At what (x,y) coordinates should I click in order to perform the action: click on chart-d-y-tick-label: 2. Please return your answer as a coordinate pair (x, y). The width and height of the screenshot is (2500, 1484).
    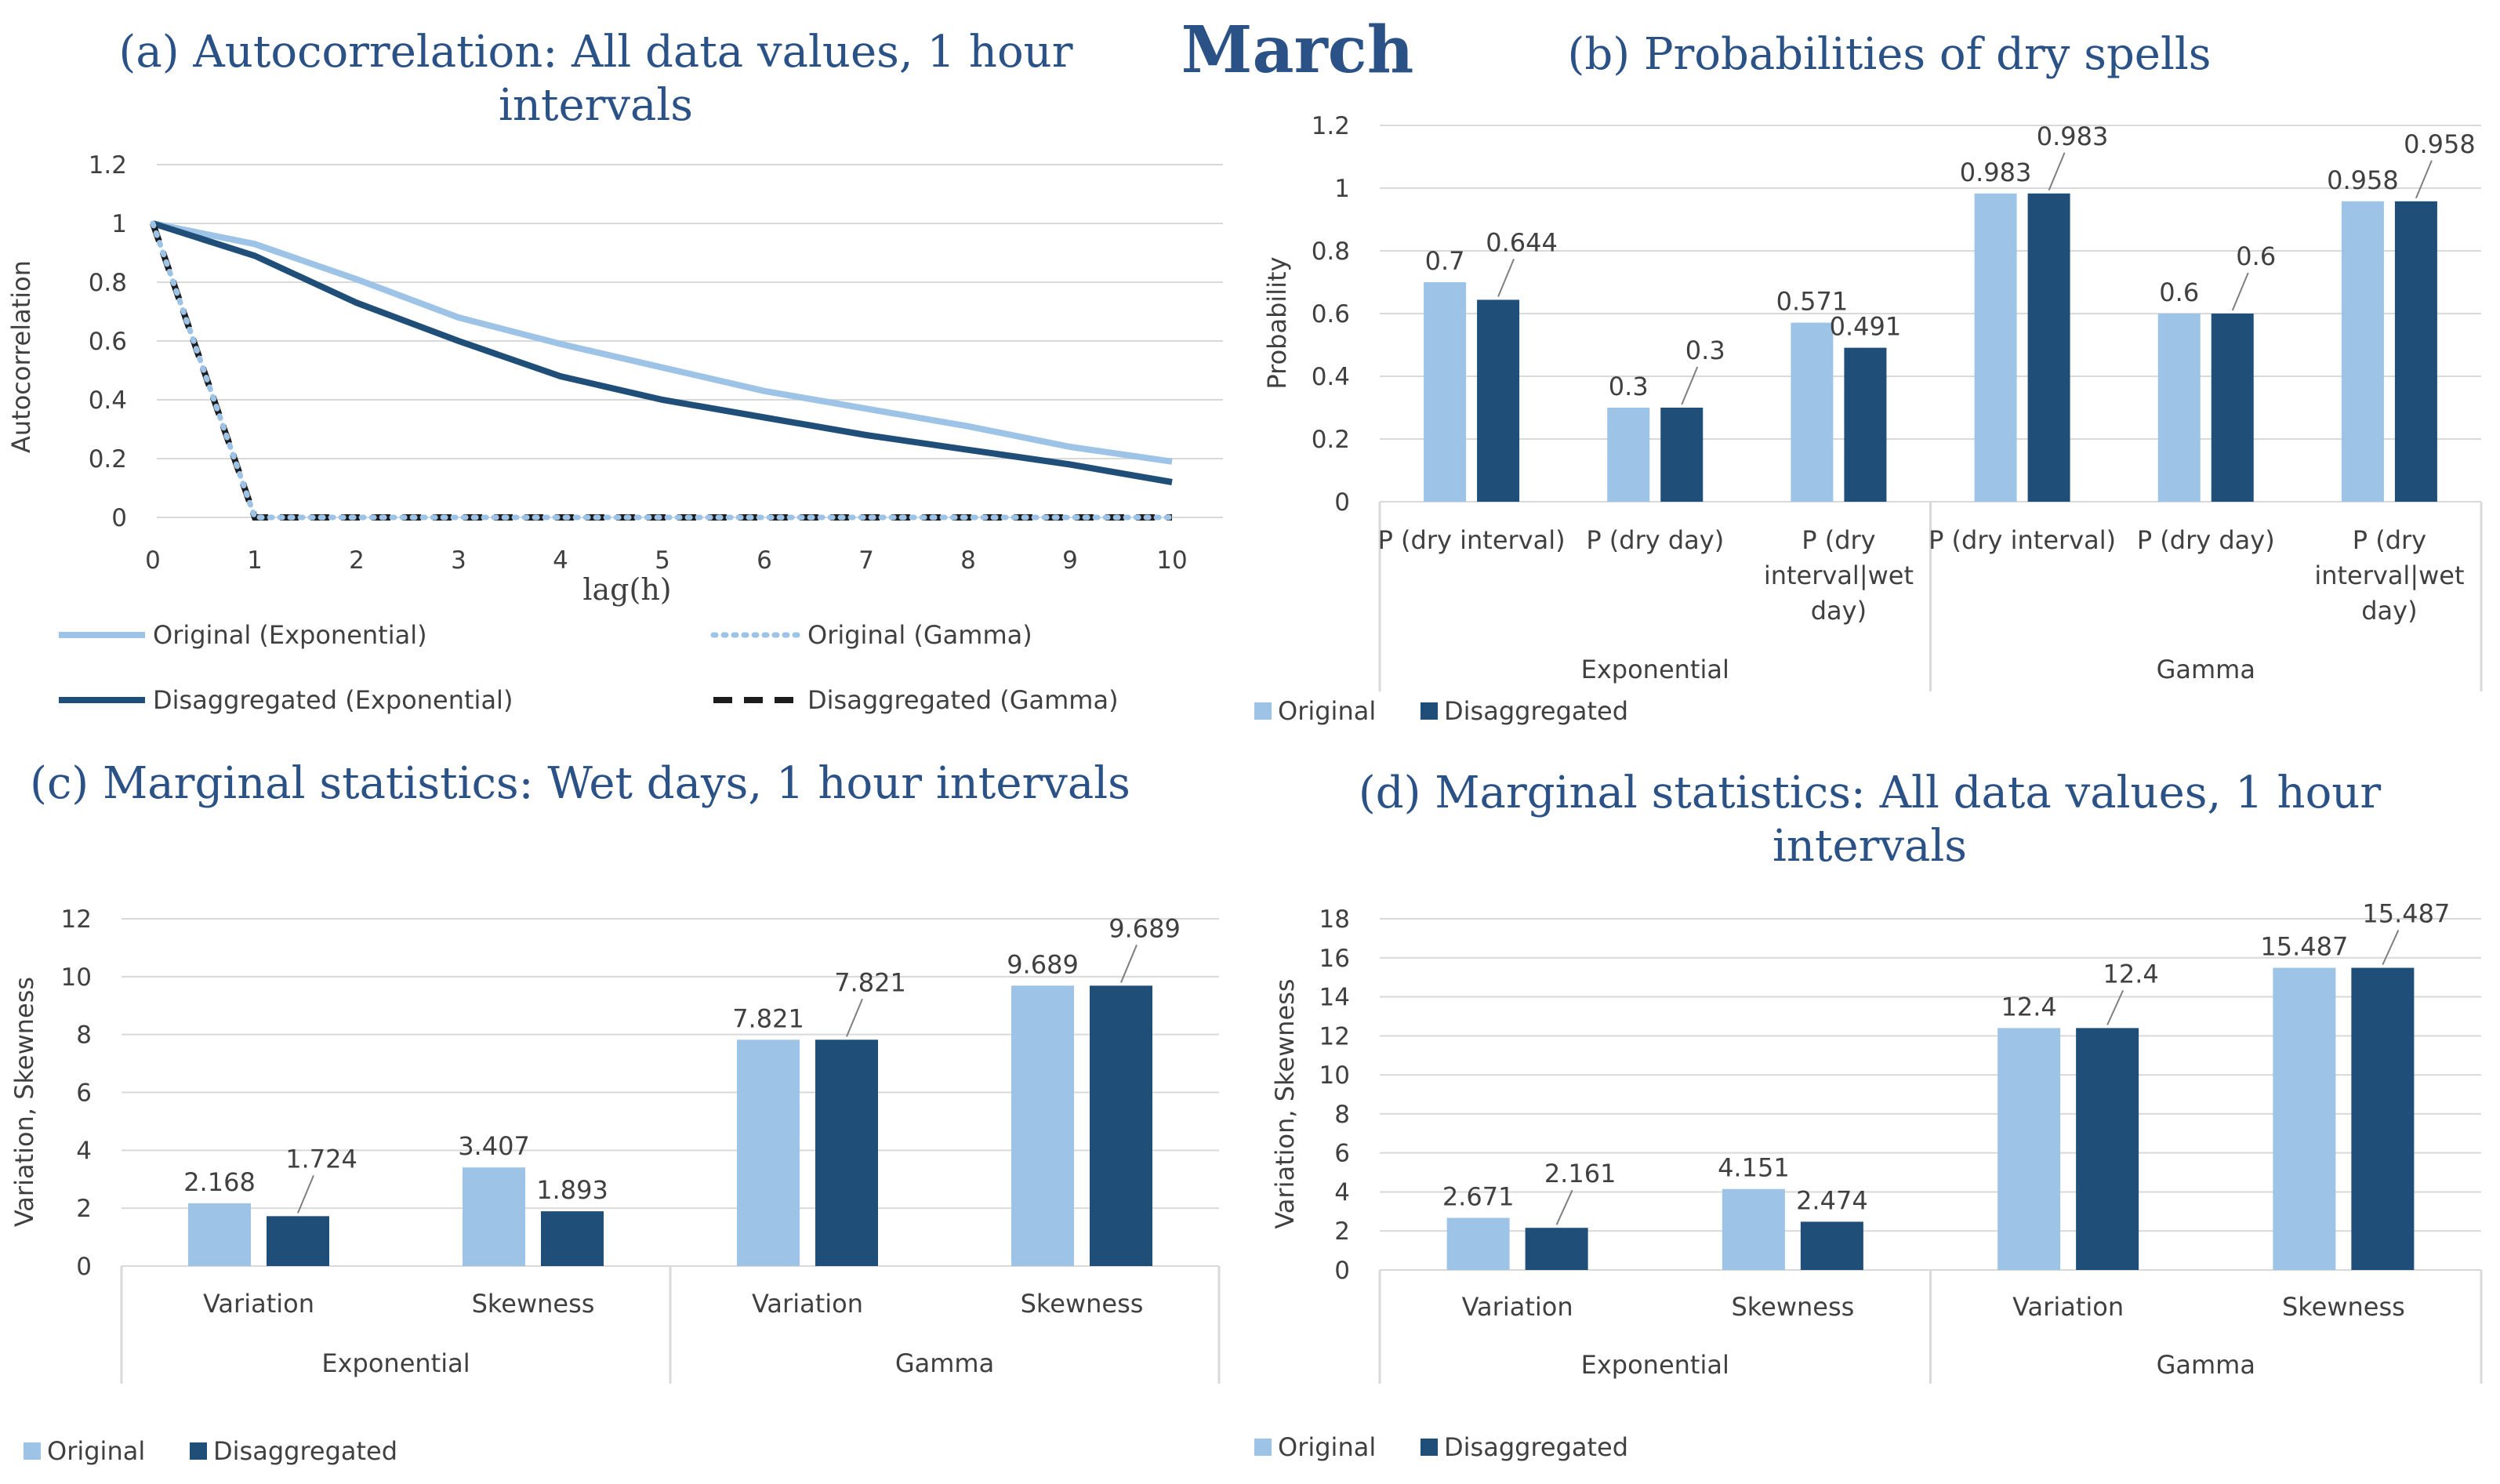
    Looking at the image, I should click on (1342, 1231).